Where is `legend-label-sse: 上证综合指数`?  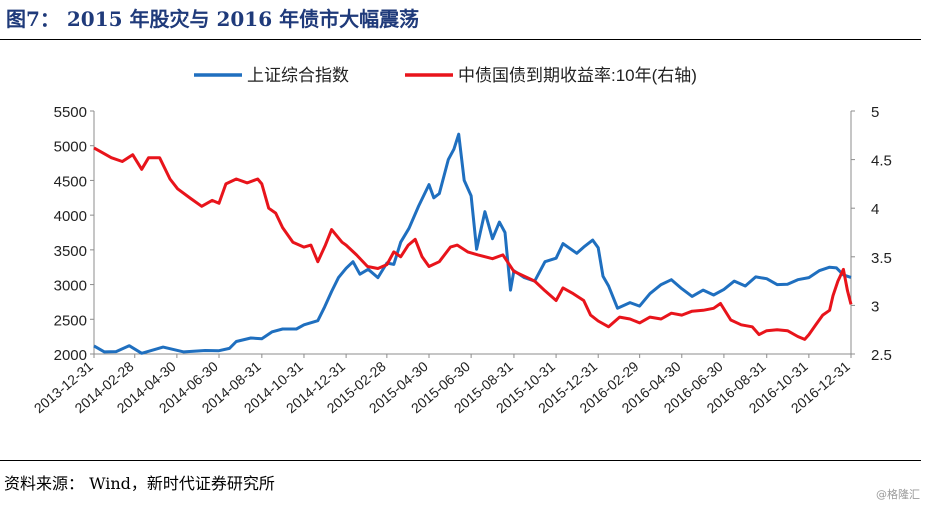
legend-label-sse: 上证综合指数 is located at coordinates (298, 75).